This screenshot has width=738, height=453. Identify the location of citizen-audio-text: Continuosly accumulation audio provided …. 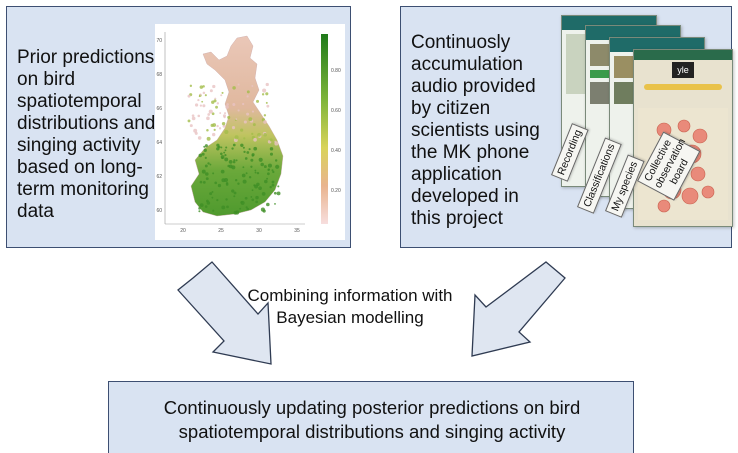
(475, 130).